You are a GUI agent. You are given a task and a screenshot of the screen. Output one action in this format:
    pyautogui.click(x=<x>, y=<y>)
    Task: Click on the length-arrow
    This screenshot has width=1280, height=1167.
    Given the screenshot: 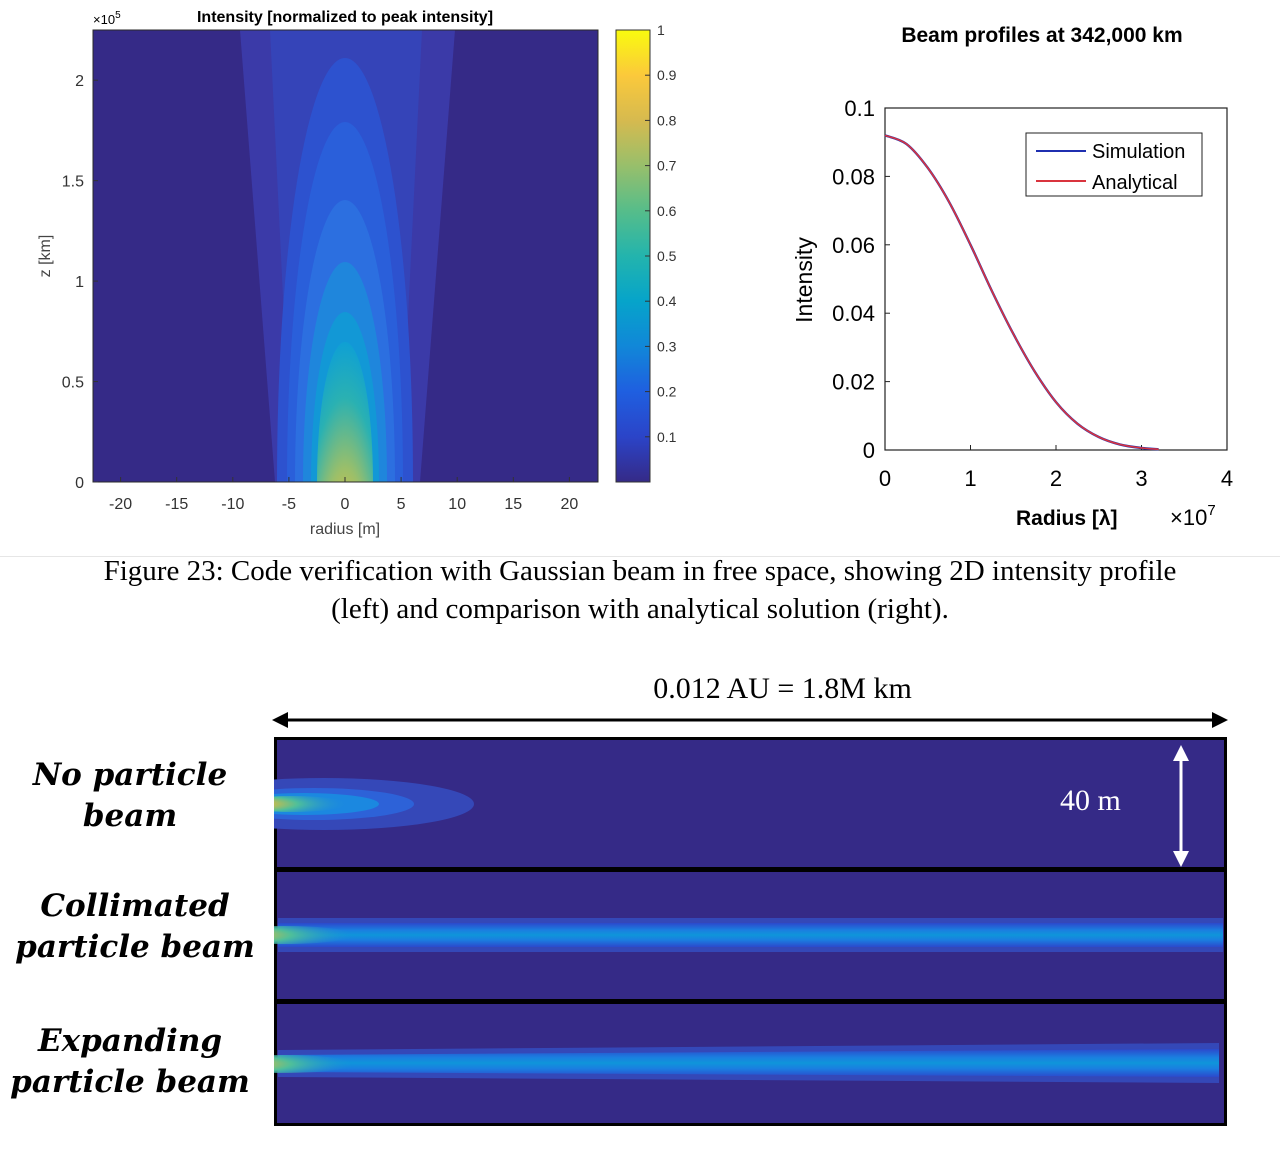 What is the action you would take?
    pyautogui.click(x=750, y=720)
    